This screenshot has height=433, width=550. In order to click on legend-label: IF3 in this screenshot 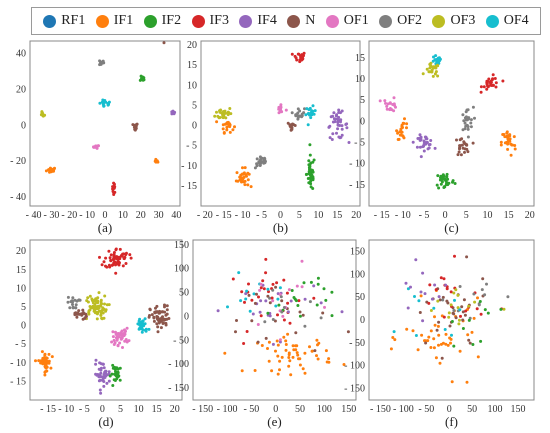, I will do `click(219, 20)`.